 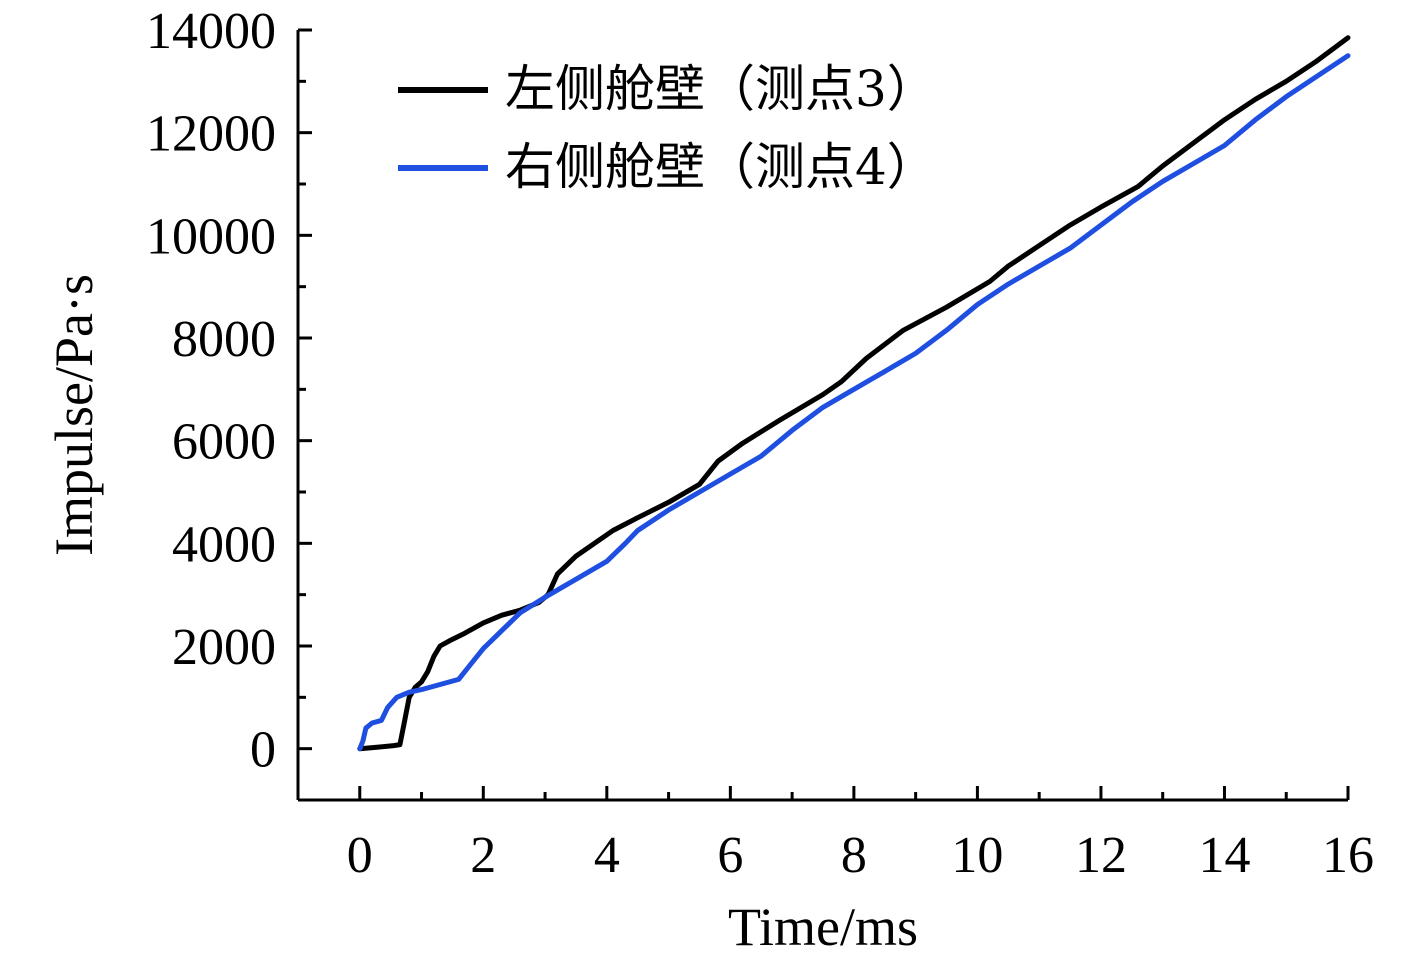 I want to click on legend-label-series-1: 左侧舱壁（测点3）, so click(x=721, y=89).